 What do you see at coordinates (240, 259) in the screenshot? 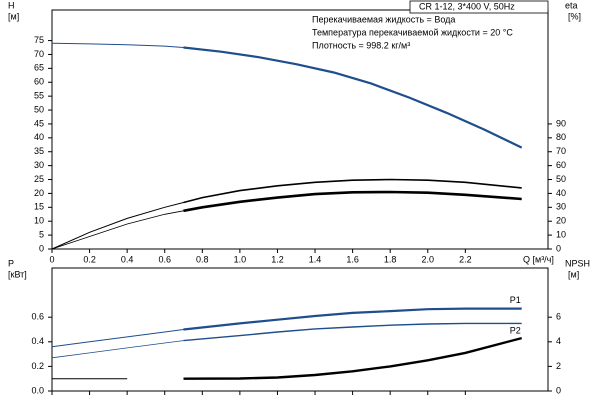
I see `x-tick-label: 1.0` at bounding box center [240, 259].